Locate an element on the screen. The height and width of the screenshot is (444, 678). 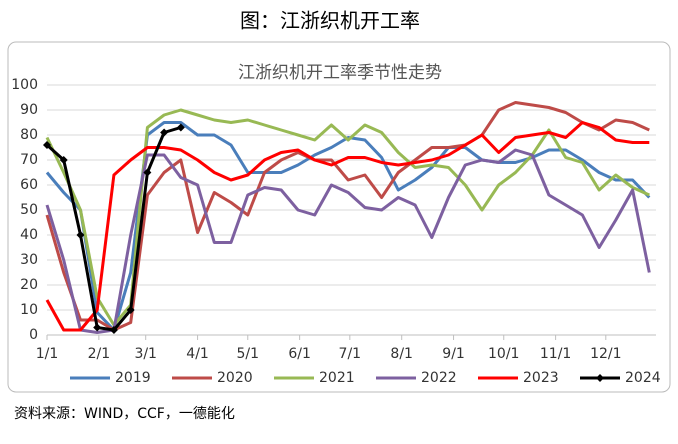
x-tick-label: 10/1 is located at coordinates (503, 354).